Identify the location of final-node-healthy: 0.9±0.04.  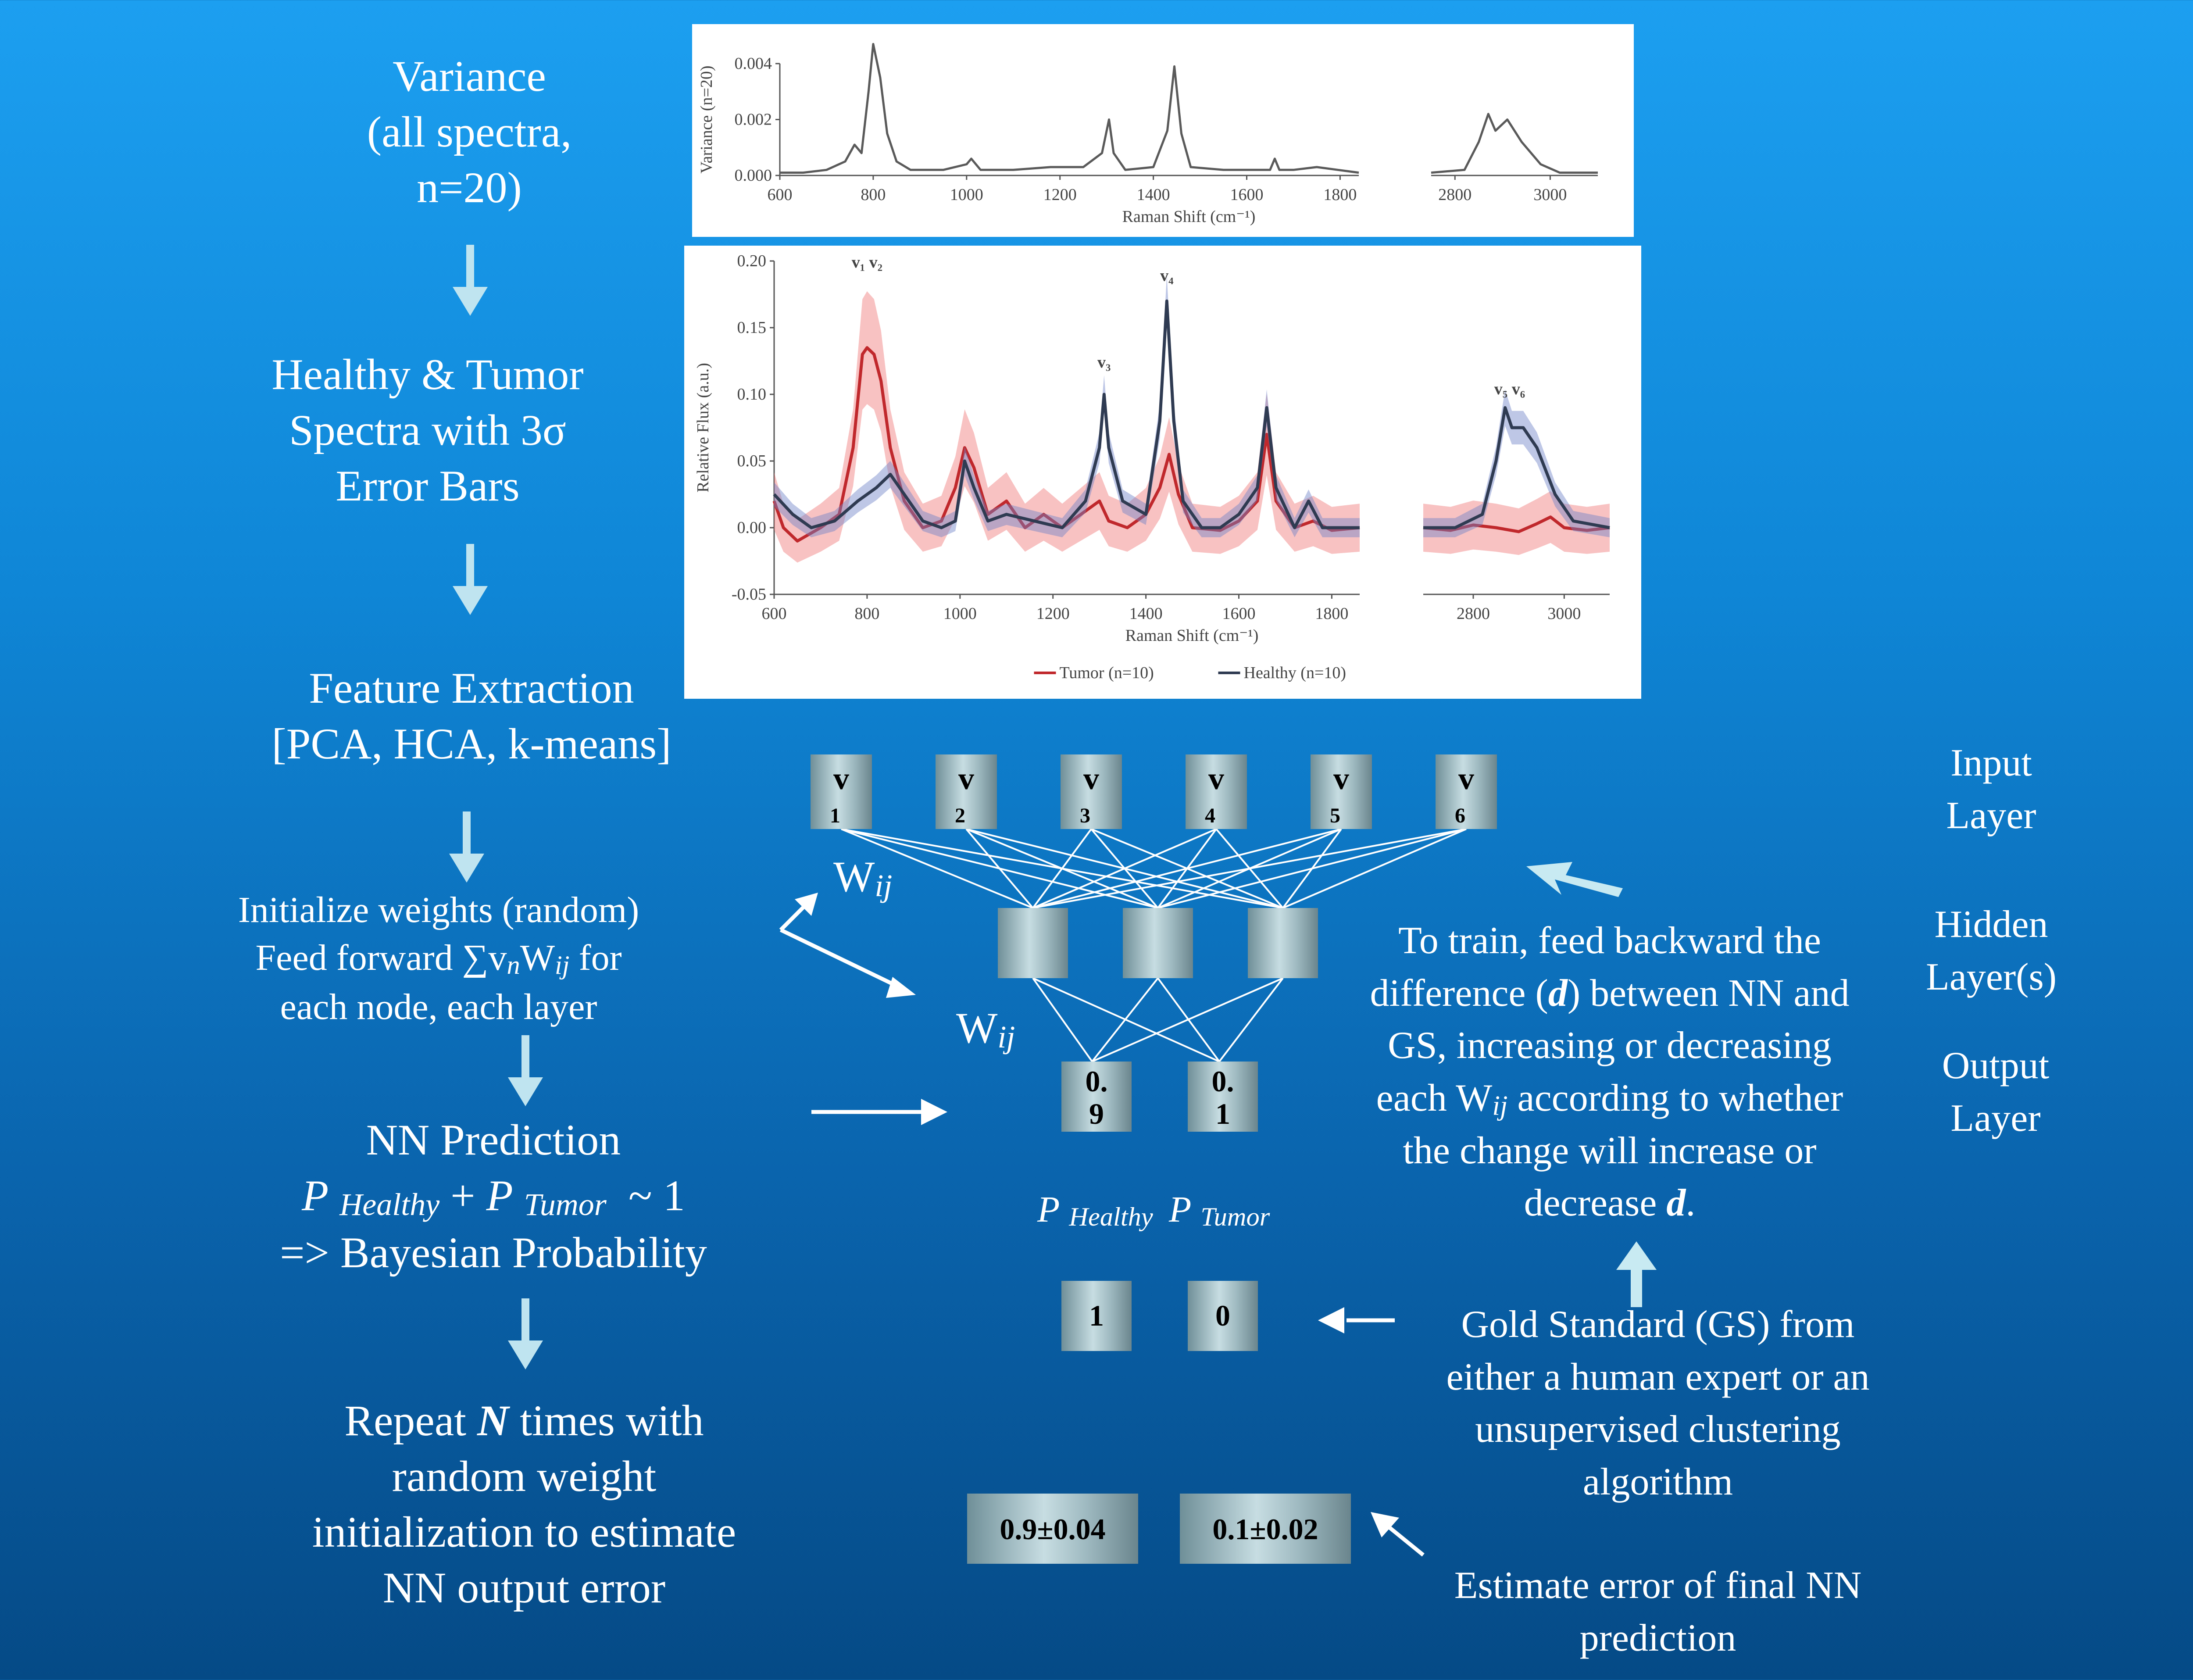
(1052, 1529).